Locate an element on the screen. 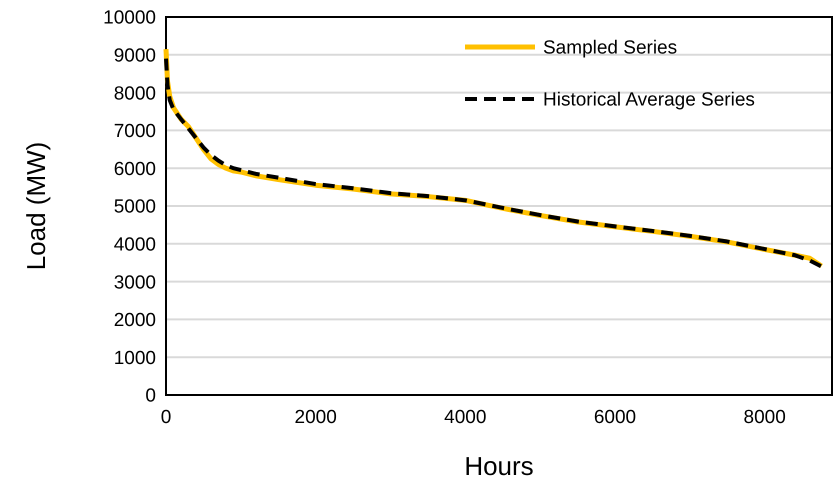 This screenshot has height=482, width=834. x-tick-label: 4000 is located at coordinates (465, 417).